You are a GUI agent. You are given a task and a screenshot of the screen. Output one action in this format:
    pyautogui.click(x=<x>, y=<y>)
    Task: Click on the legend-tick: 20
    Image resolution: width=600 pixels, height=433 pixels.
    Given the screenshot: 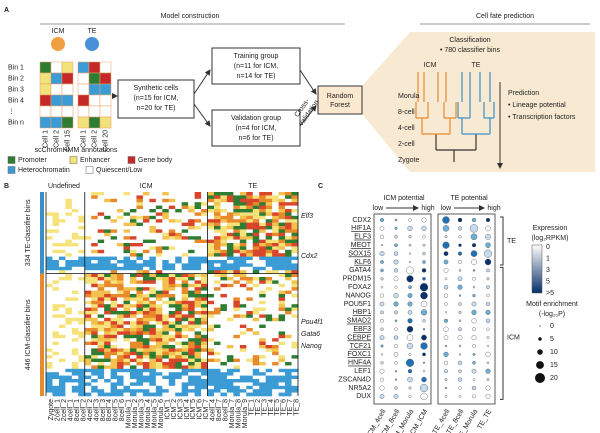 What is the action you would take?
    pyautogui.click(x=554, y=378)
    